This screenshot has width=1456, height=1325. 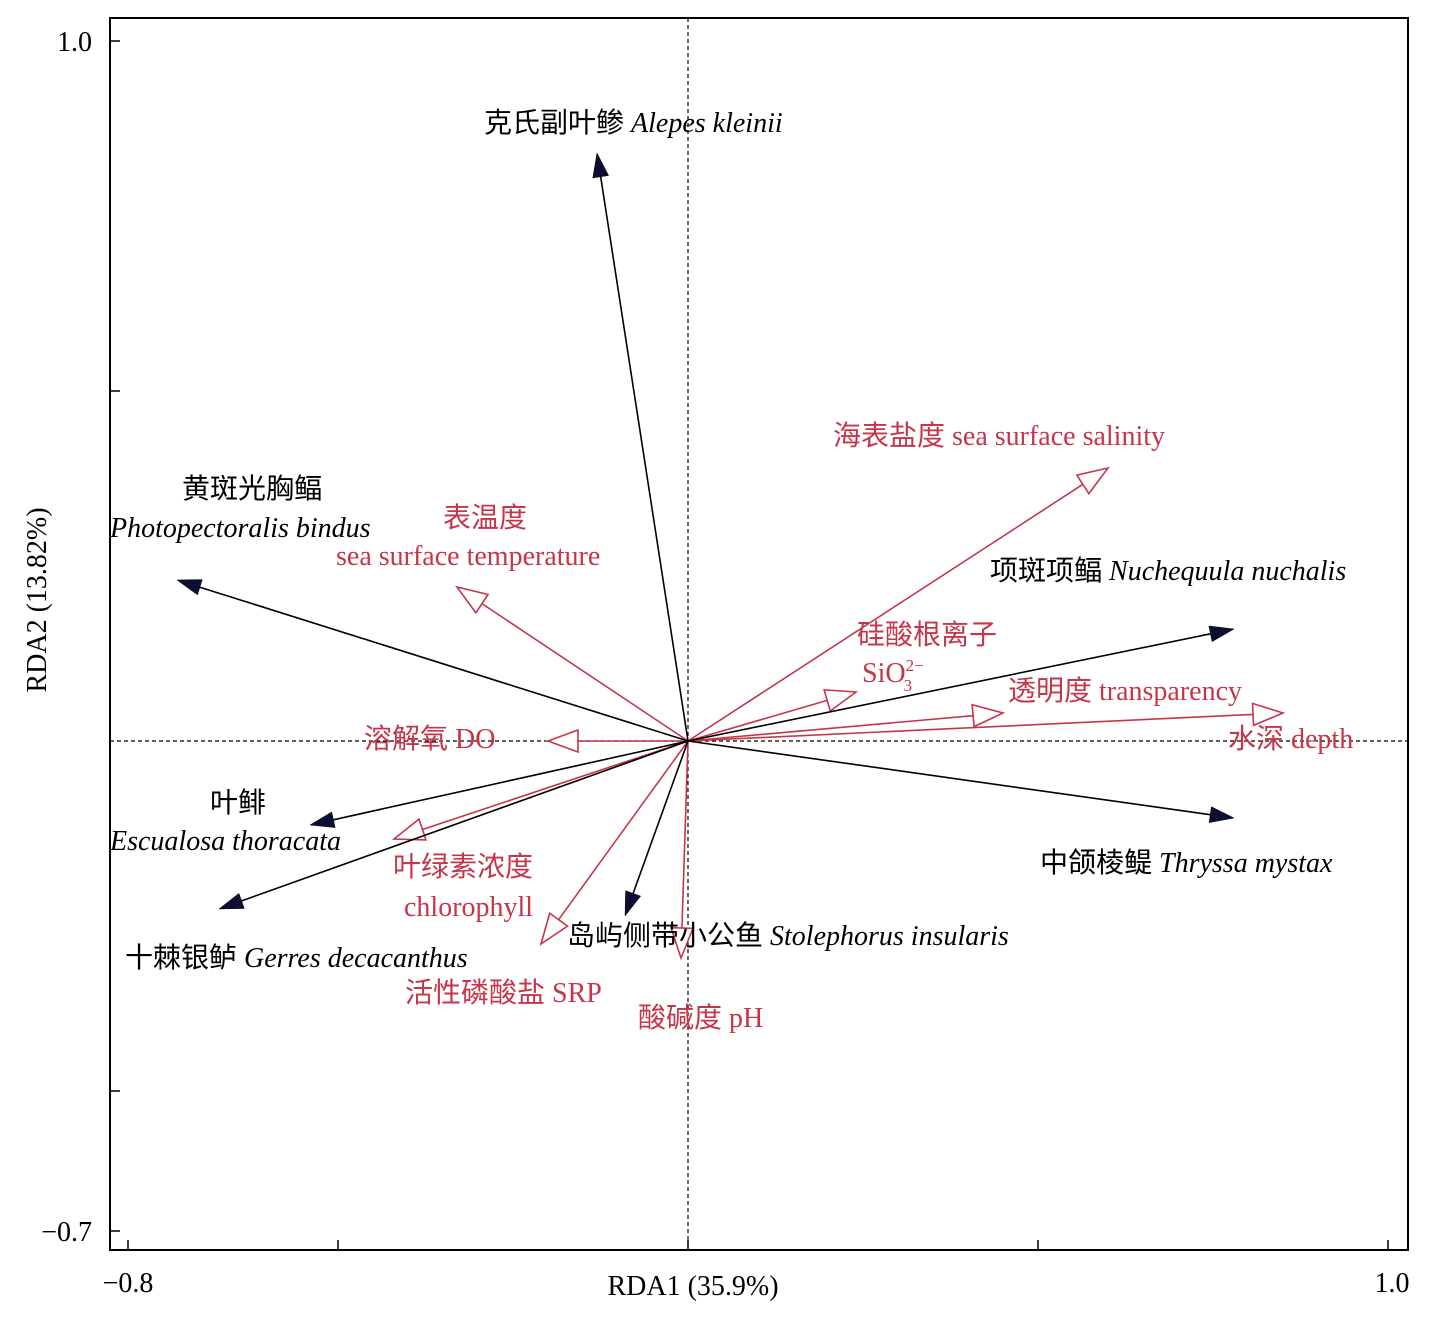 What do you see at coordinates (927, 635) in the screenshot?
I see `label-silicate-cn: 硅酸根离子` at bounding box center [927, 635].